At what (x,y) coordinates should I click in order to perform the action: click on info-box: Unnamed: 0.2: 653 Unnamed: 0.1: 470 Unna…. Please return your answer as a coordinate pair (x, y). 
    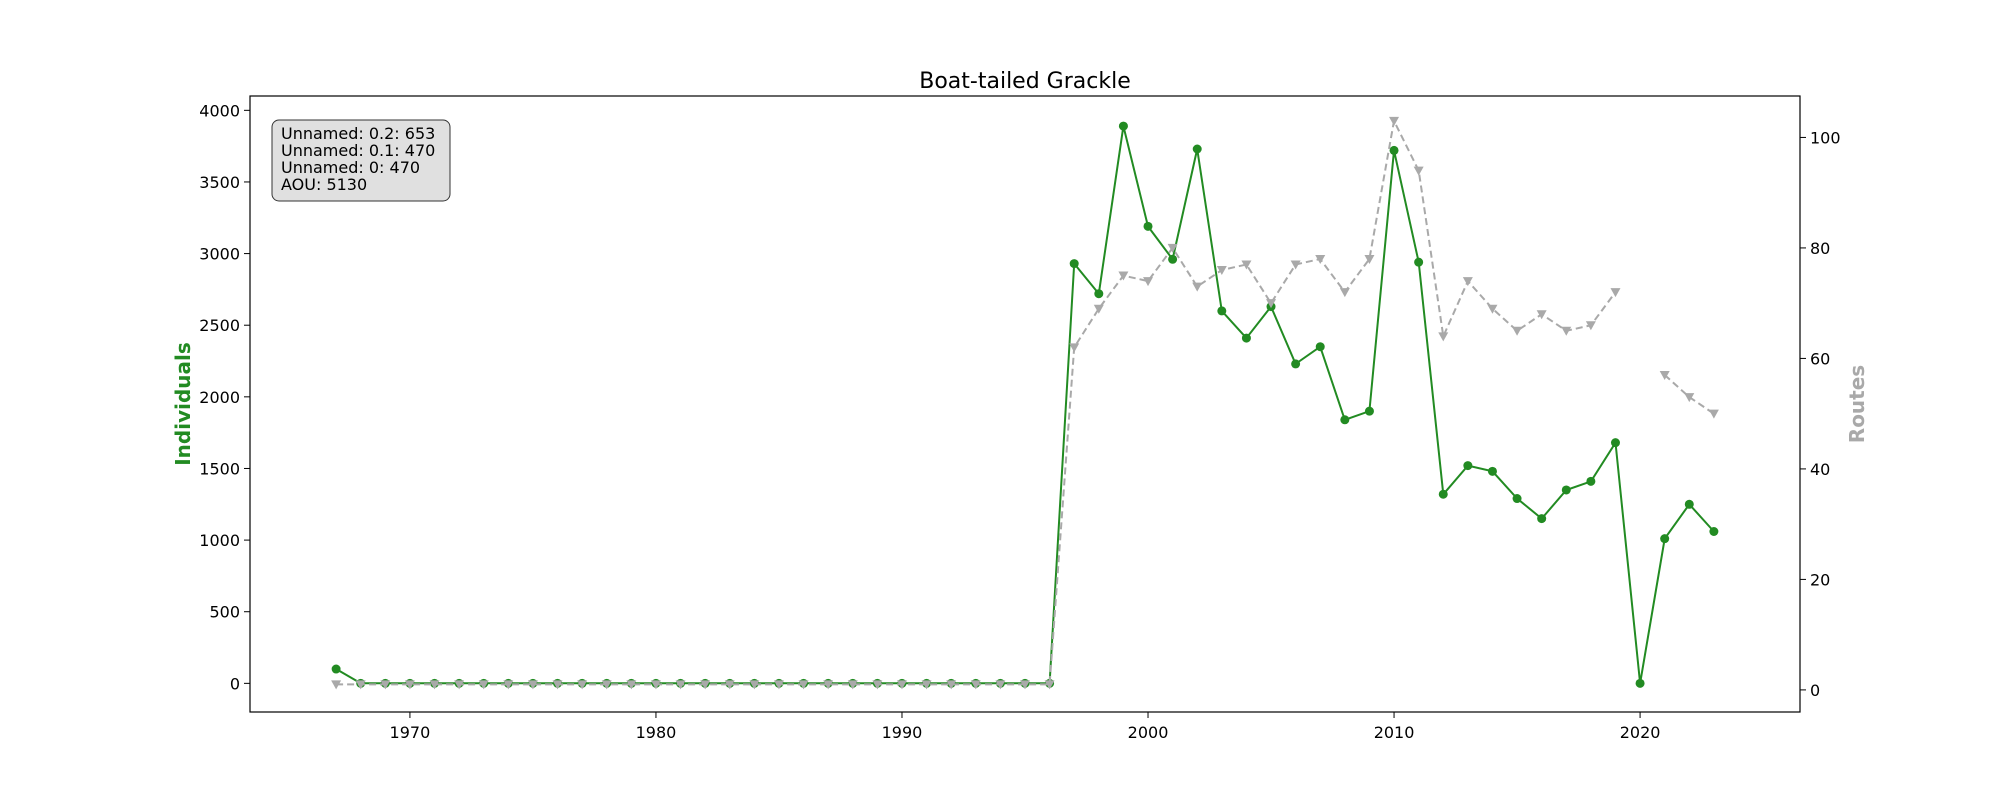
    Looking at the image, I should click on (361, 160).